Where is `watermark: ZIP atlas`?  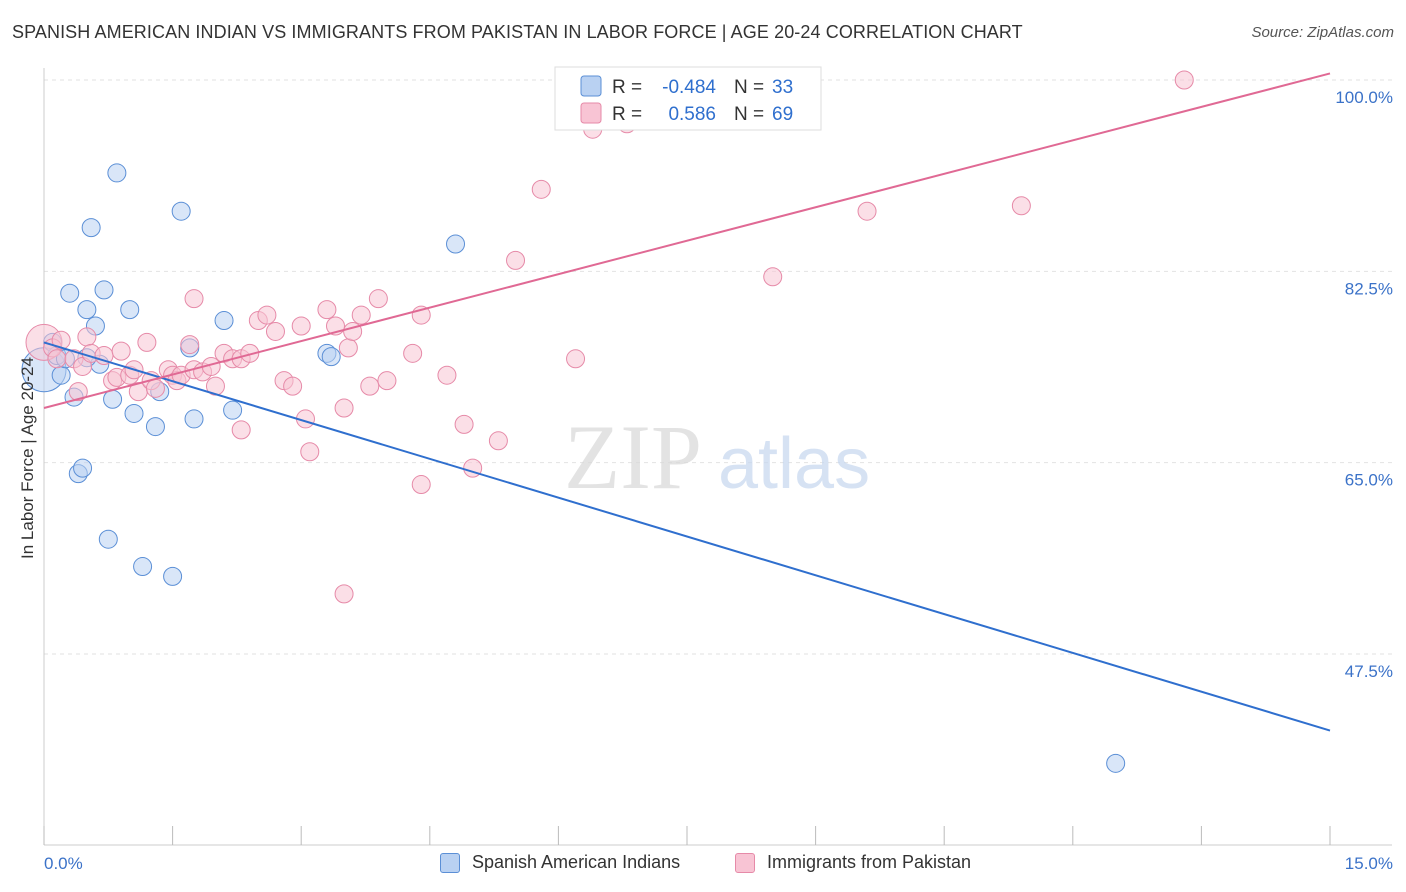
watermark: ZIP atlas is located at coordinates (717, 457).